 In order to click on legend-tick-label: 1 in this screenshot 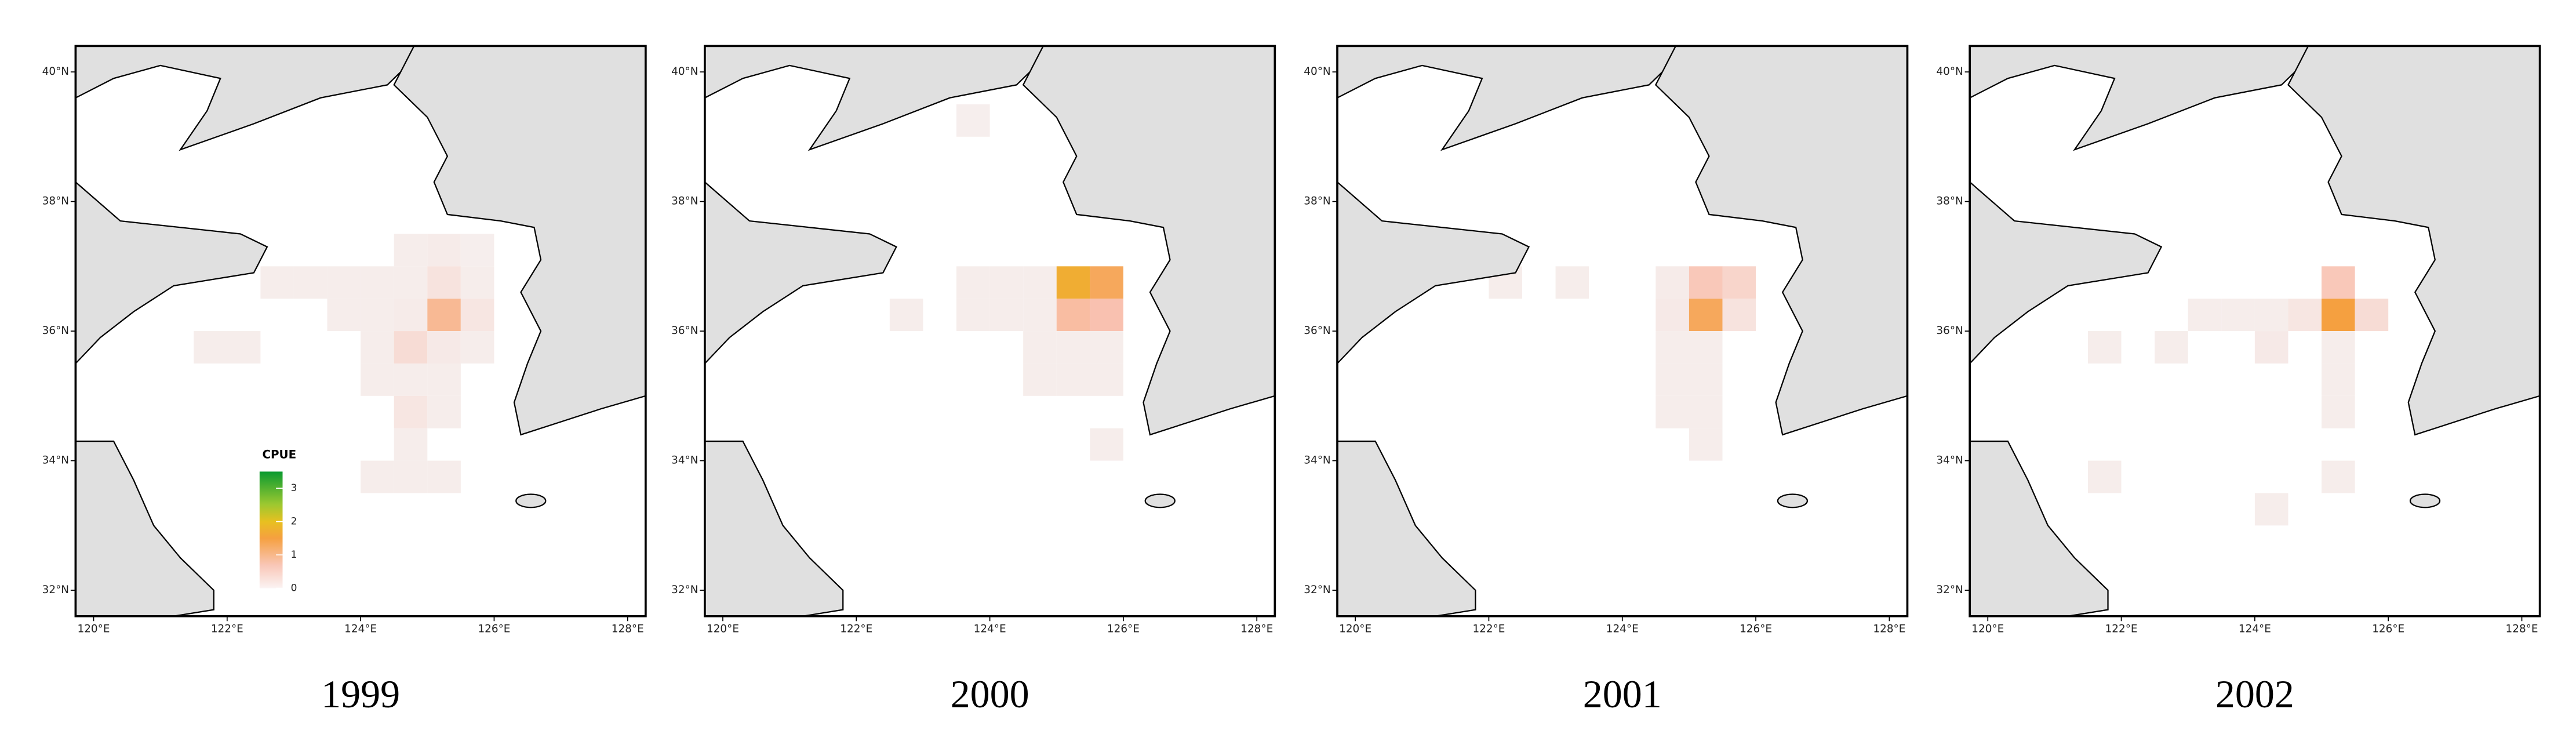, I will do `click(294, 555)`.